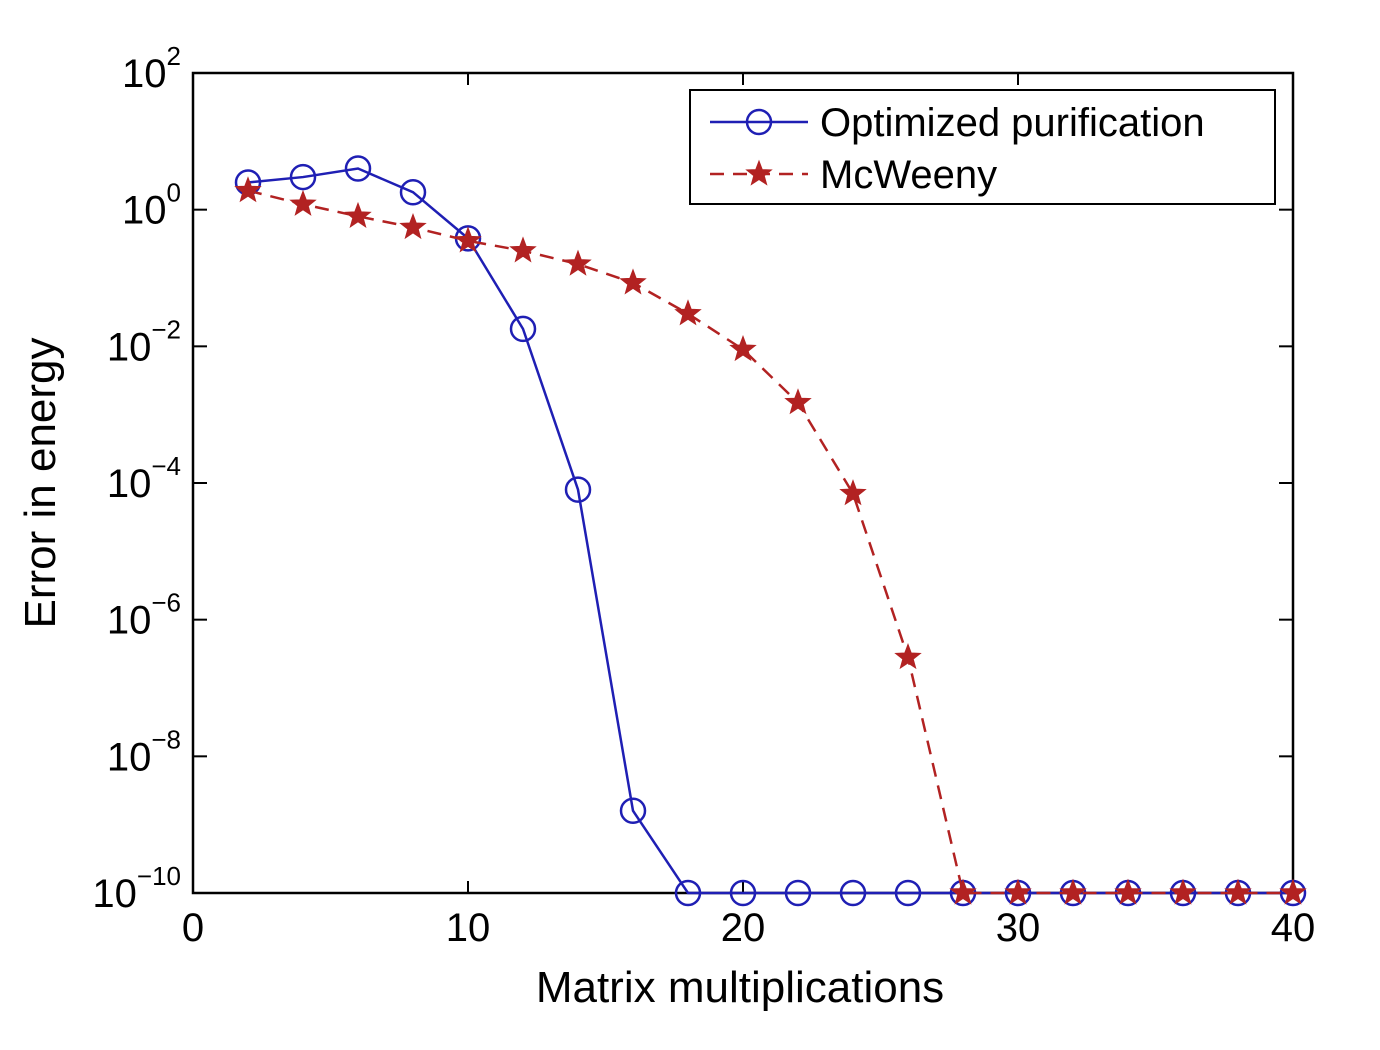  What do you see at coordinates (166, 329) in the screenshot?
I see `y-tick-exponent: −2` at bounding box center [166, 329].